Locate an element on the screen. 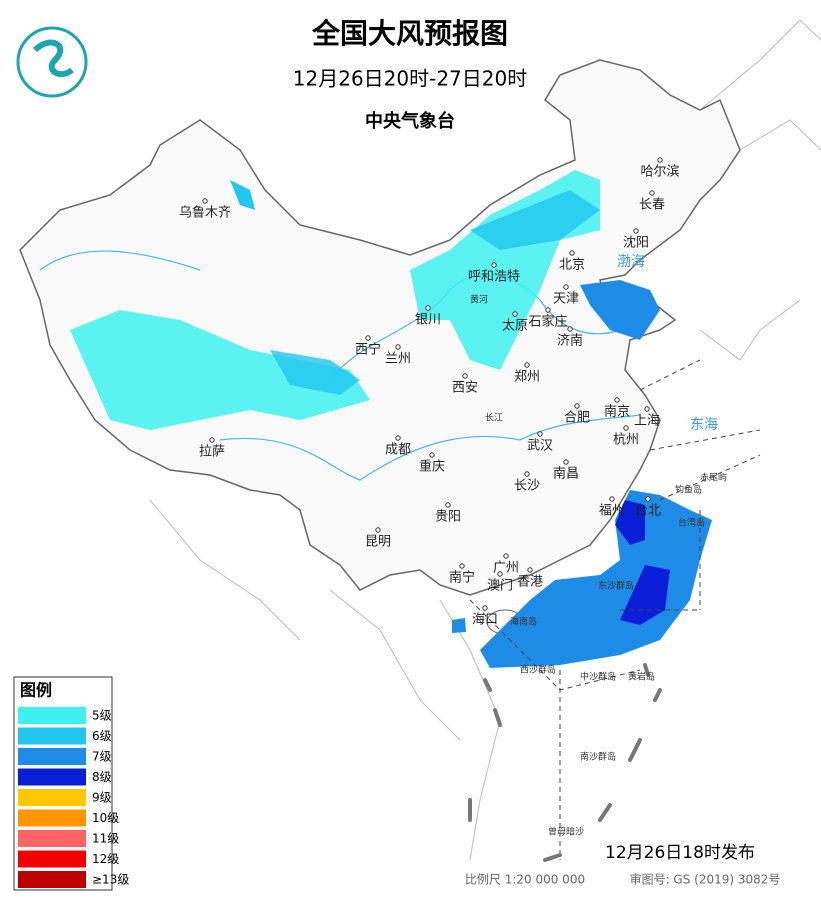 This screenshot has width=821, height=899. city-label: 重庆 is located at coordinates (432, 467).